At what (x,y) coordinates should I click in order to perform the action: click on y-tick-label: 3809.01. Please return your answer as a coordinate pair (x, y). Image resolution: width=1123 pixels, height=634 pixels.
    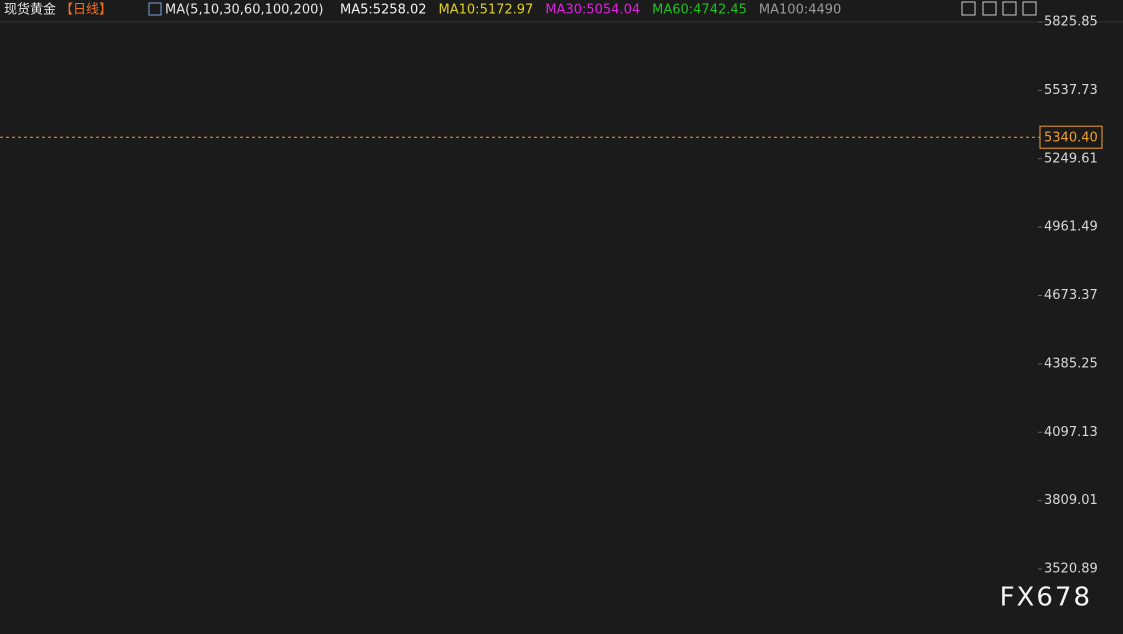
    Looking at the image, I should click on (1071, 500).